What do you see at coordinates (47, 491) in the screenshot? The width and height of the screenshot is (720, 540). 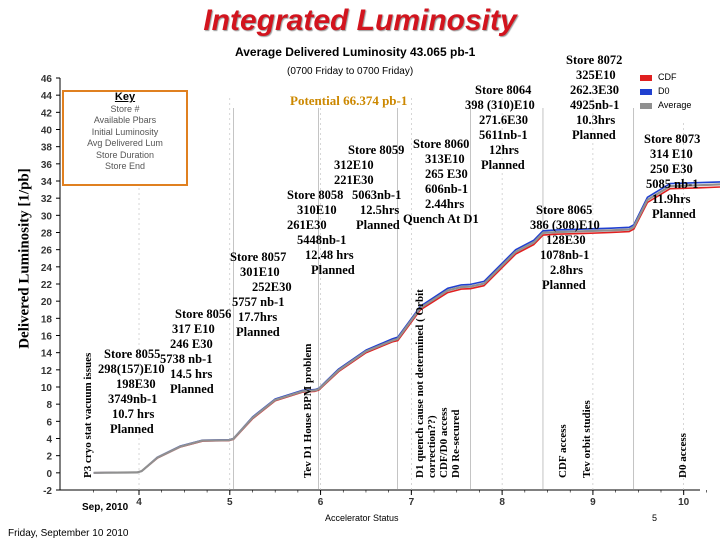 I see `y-tick-label: -2` at bounding box center [47, 491].